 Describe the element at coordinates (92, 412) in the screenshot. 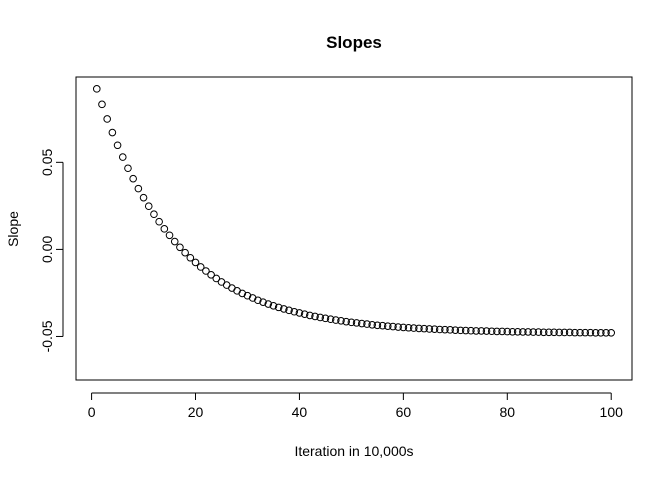

I see `x-tick-label: 0` at that location.